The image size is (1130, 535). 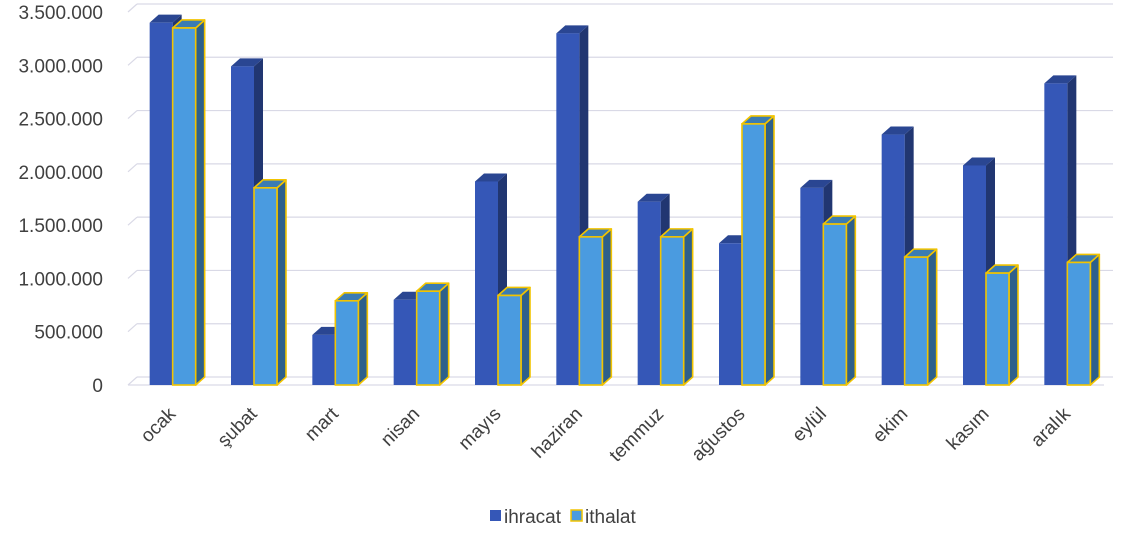 I want to click on bar-ithalat-şubat, so click(x=270, y=282).